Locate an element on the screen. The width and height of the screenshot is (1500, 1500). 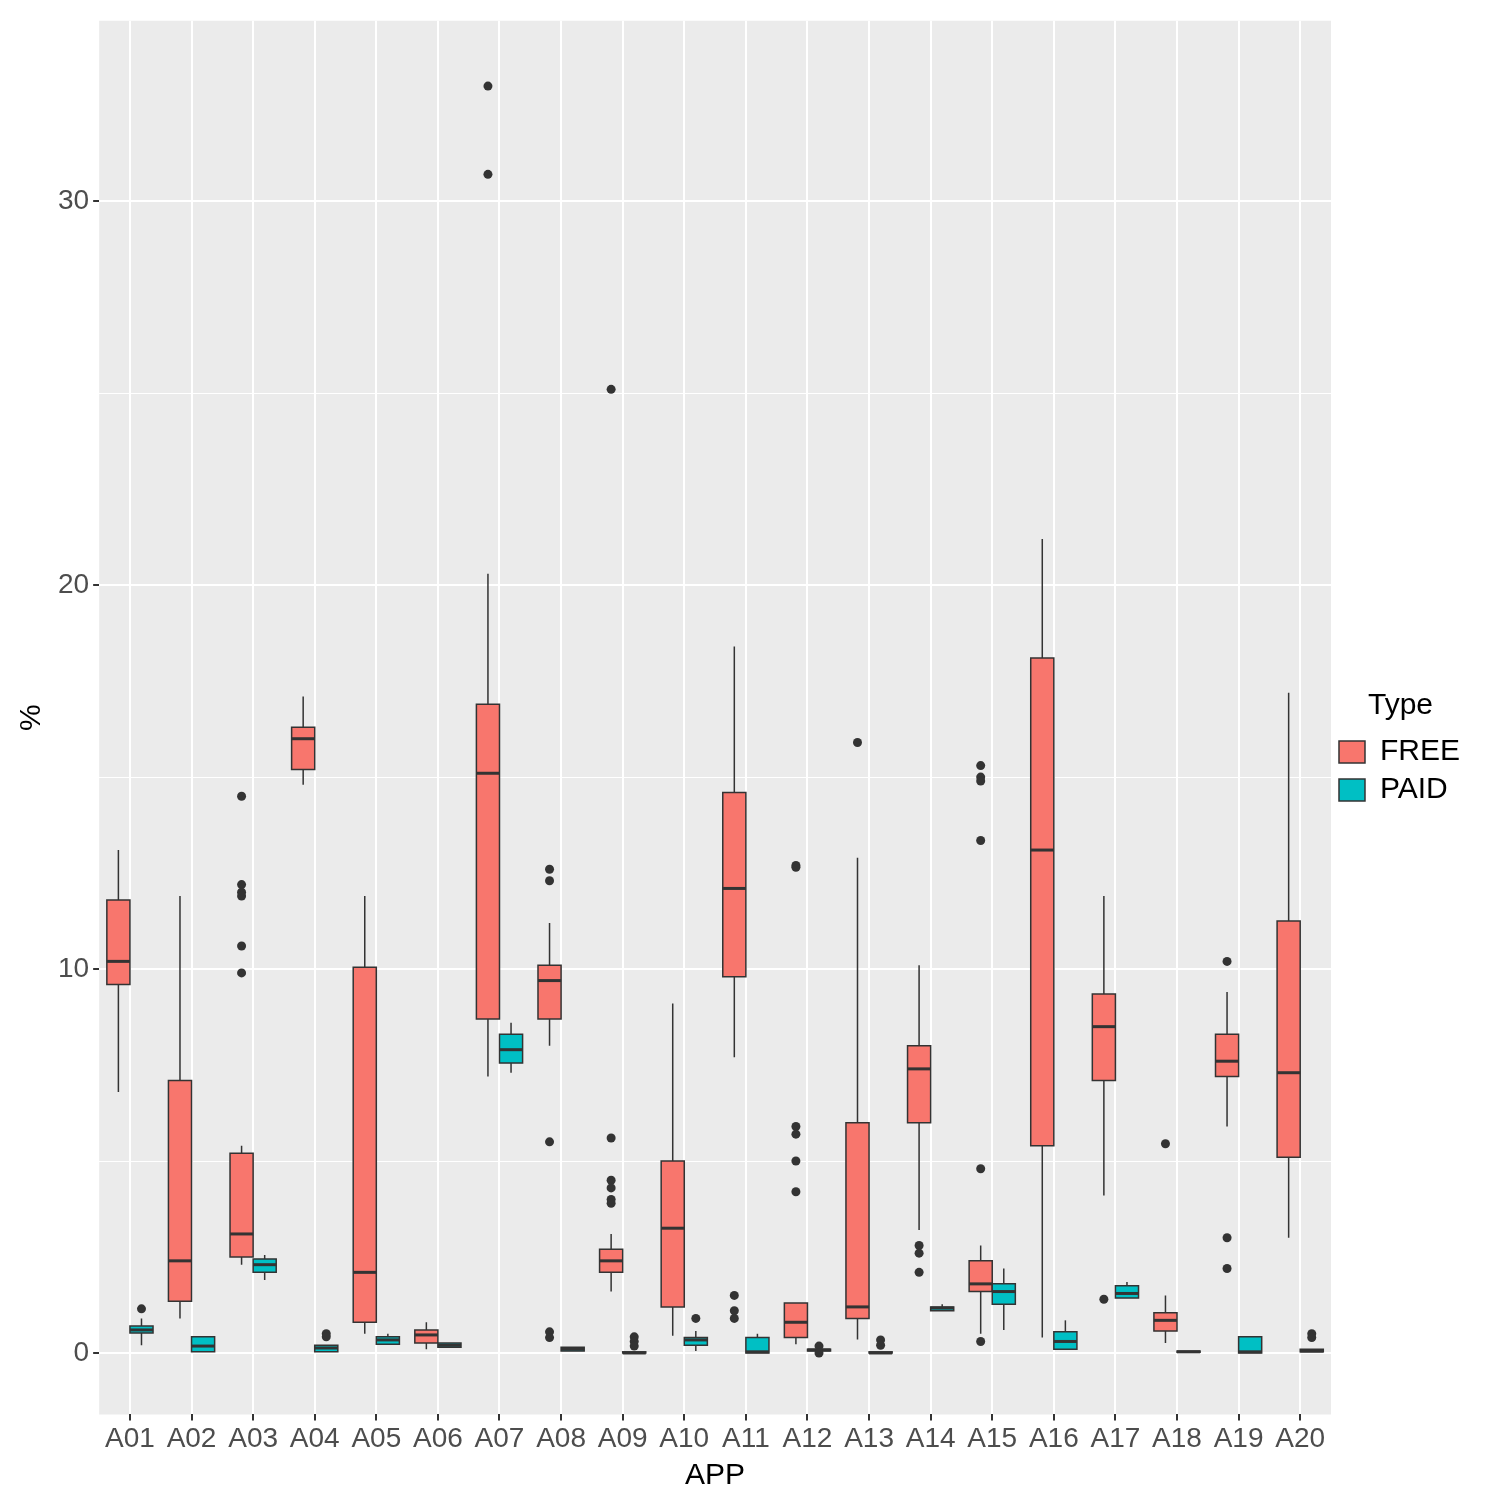
x-tick-label: A10 is located at coordinates (684, 1437).